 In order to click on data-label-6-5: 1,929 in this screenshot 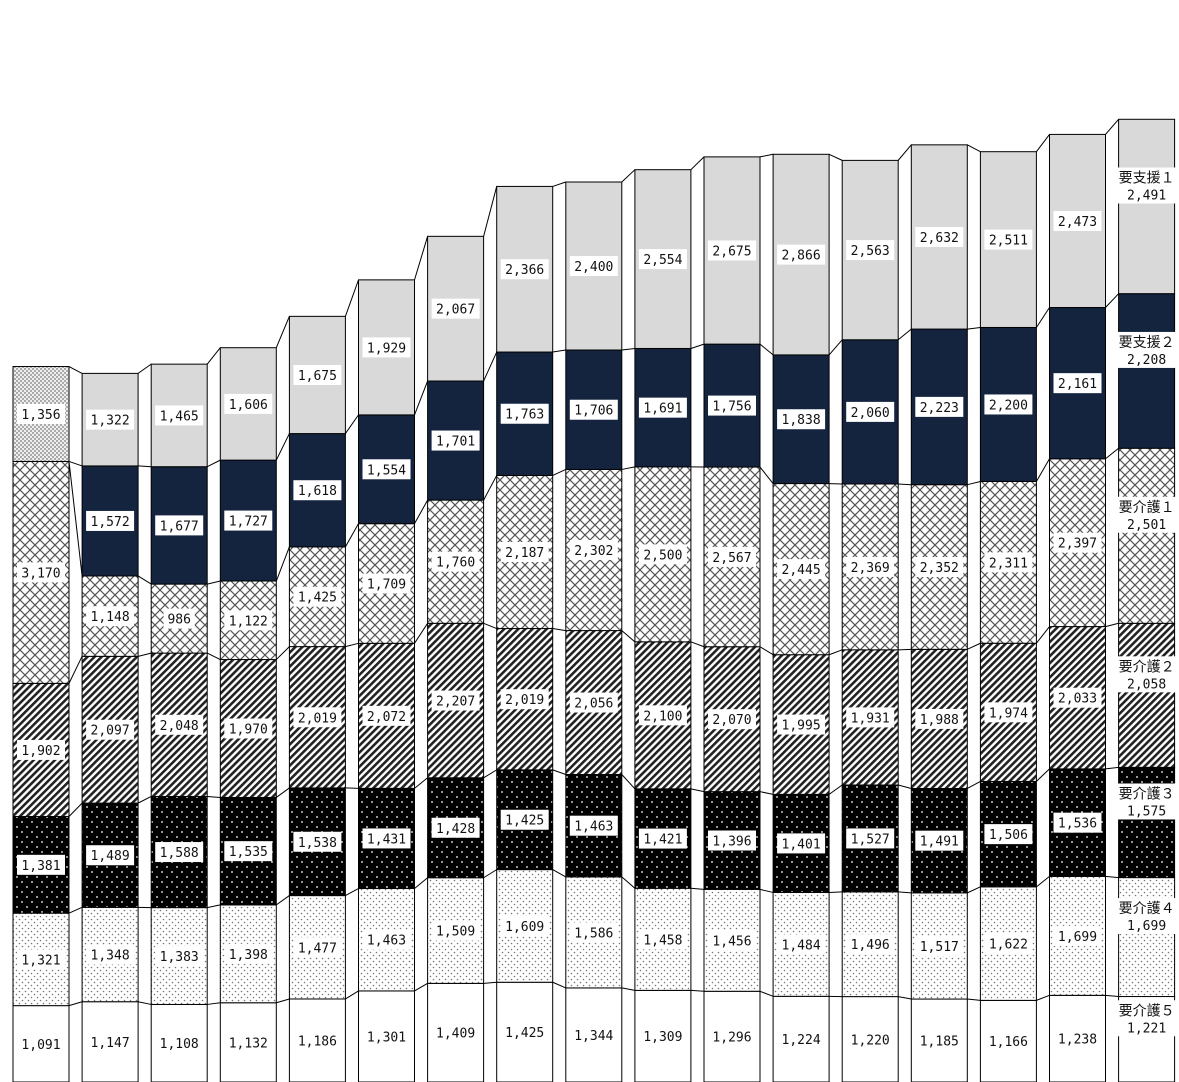, I will do `click(386, 348)`.